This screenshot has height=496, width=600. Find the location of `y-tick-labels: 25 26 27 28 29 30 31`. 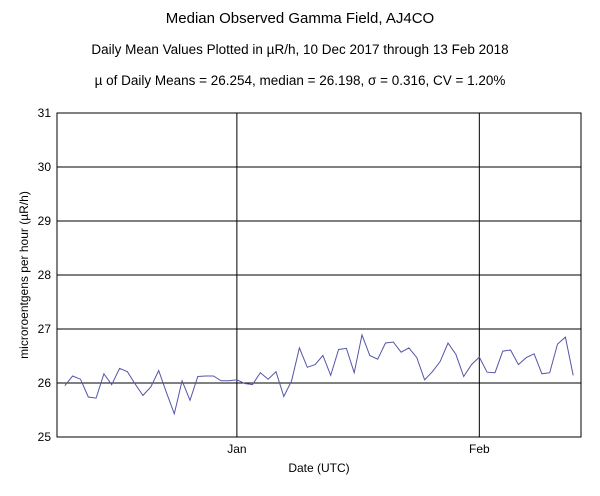

y-tick-labels: 25 26 27 28 29 30 31 is located at coordinates (45, 275).